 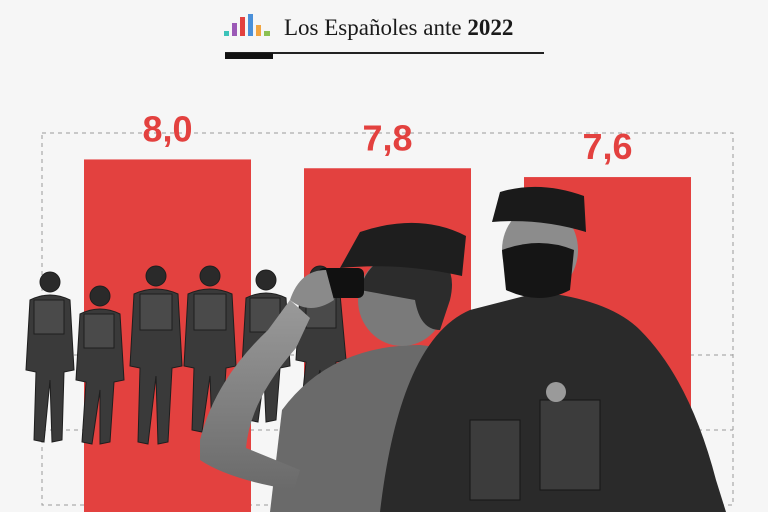 I want to click on title-year: 2022, so click(x=490, y=27).